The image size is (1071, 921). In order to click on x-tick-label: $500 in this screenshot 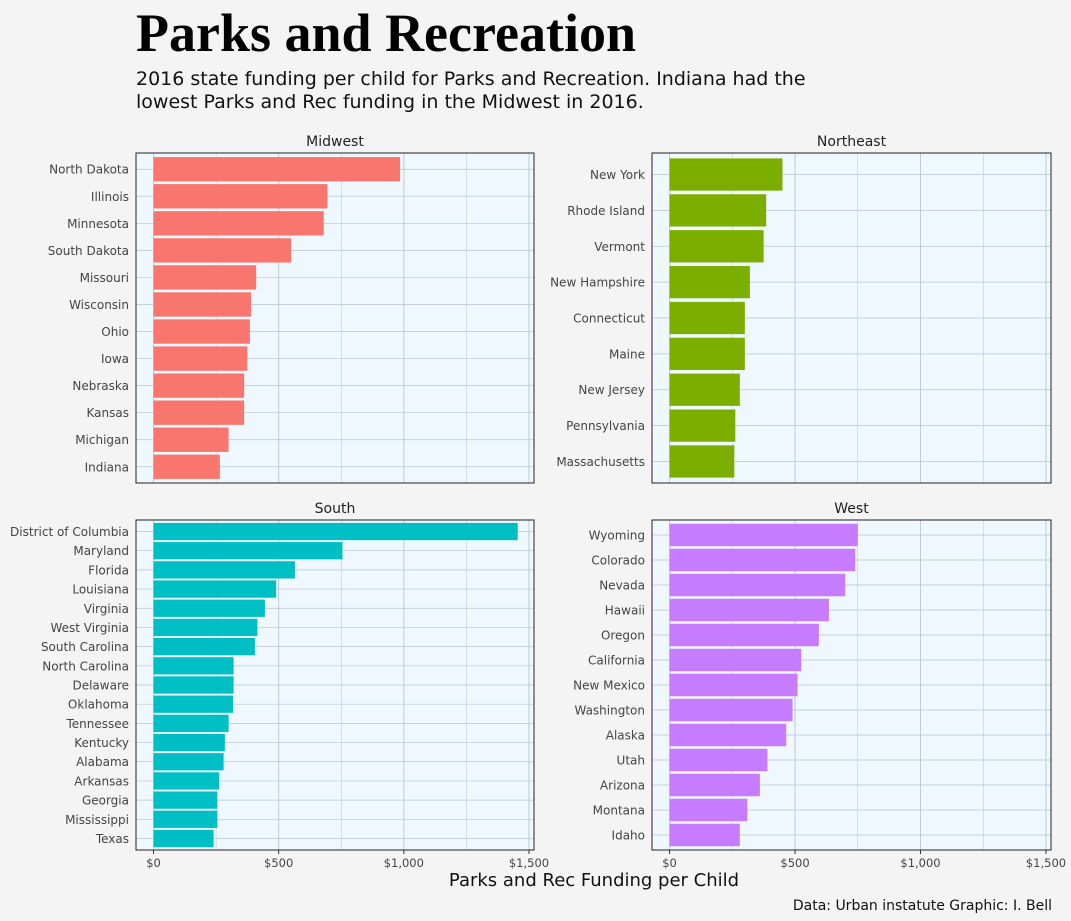, I will do `click(794, 863)`.